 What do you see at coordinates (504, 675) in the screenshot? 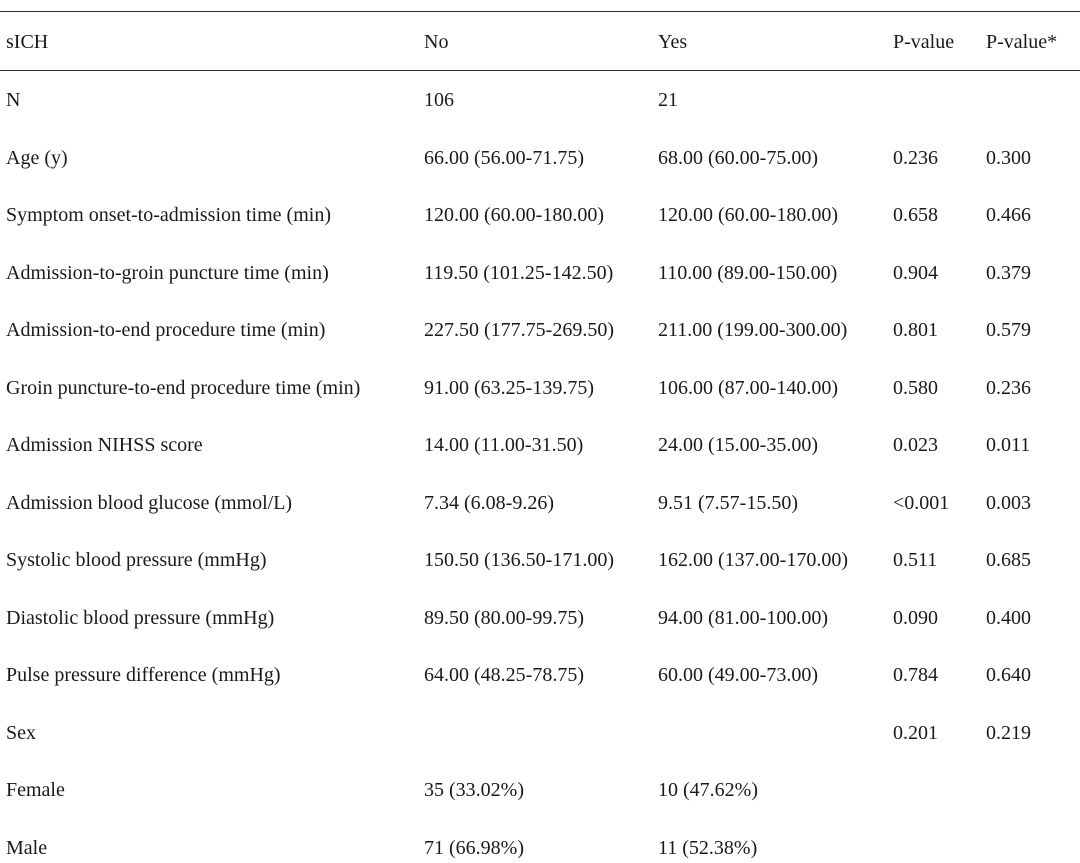
I see `table-cell: 64.00 (48.25-78.75)` at bounding box center [504, 675].